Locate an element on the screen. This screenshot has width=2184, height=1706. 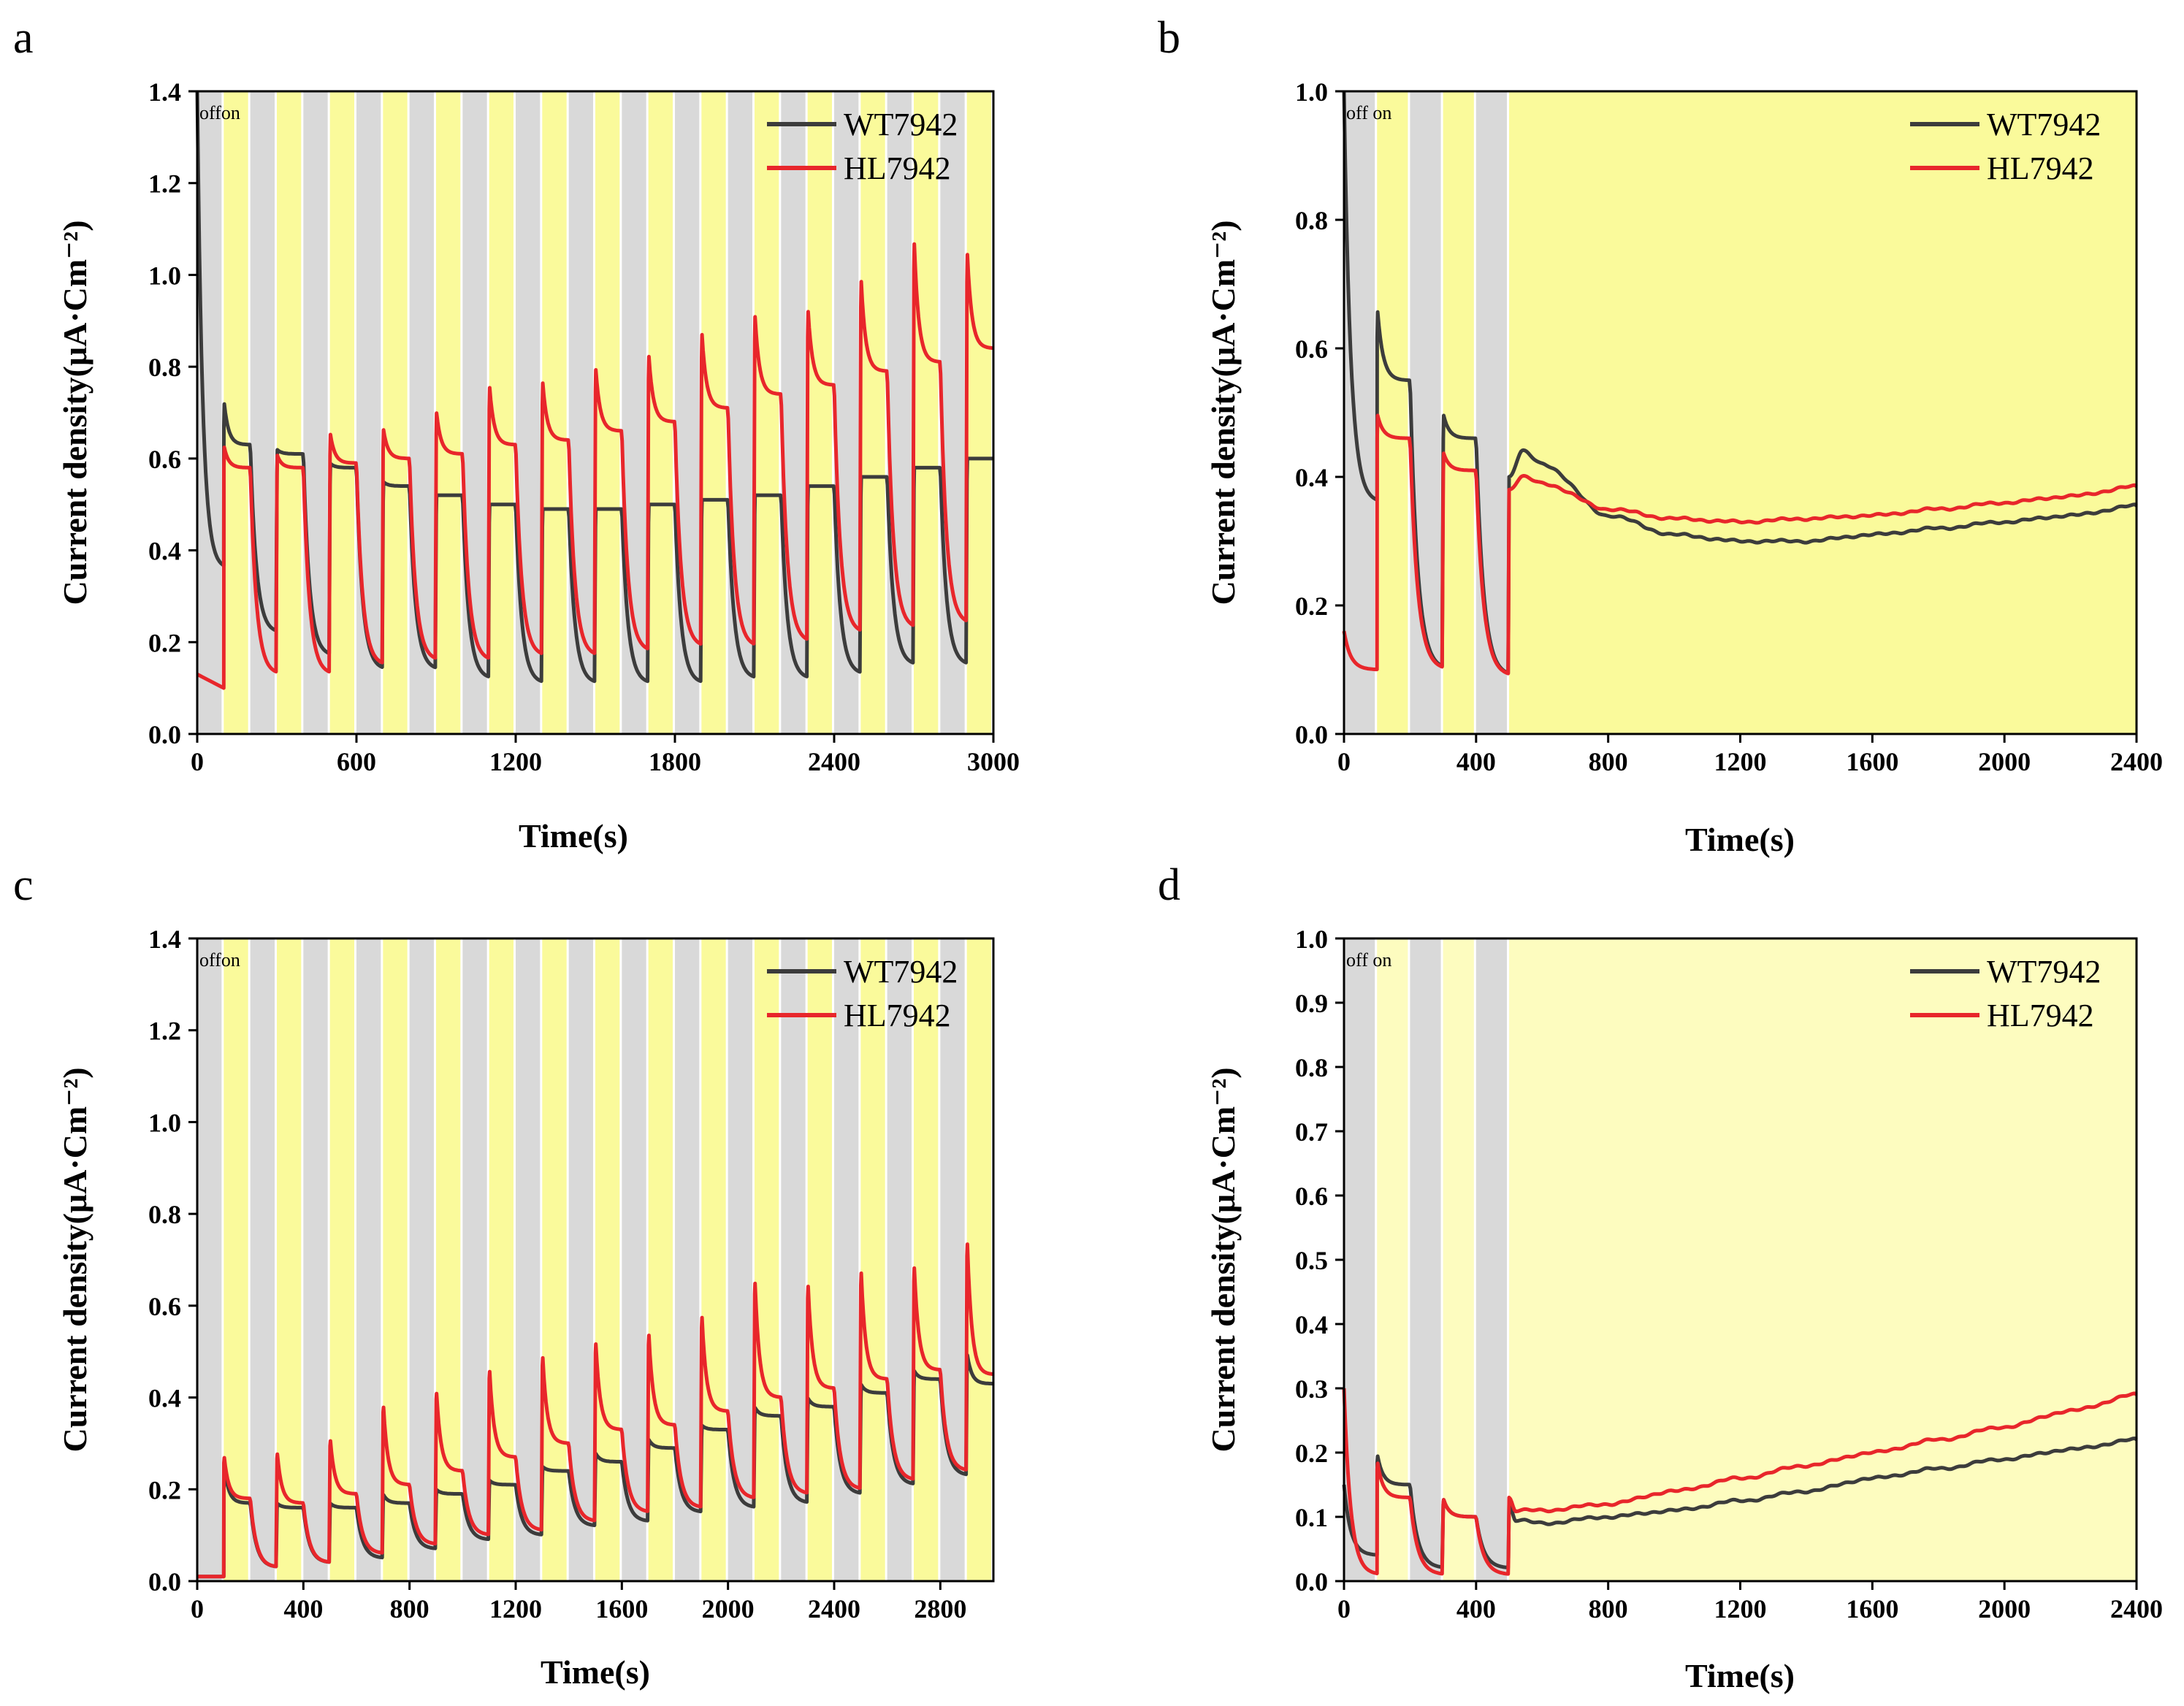
panel-letter: c is located at coordinates (24, 885).